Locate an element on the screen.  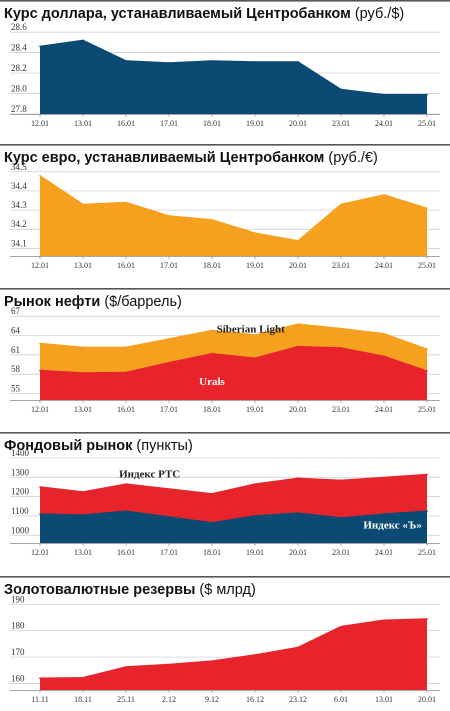
y-tick-label: 34.1 is located at coordinates (19, 243).